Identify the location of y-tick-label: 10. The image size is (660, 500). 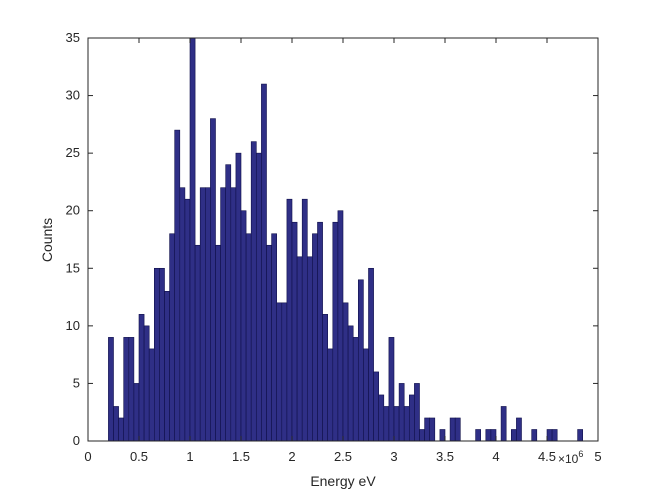
(73, 325).